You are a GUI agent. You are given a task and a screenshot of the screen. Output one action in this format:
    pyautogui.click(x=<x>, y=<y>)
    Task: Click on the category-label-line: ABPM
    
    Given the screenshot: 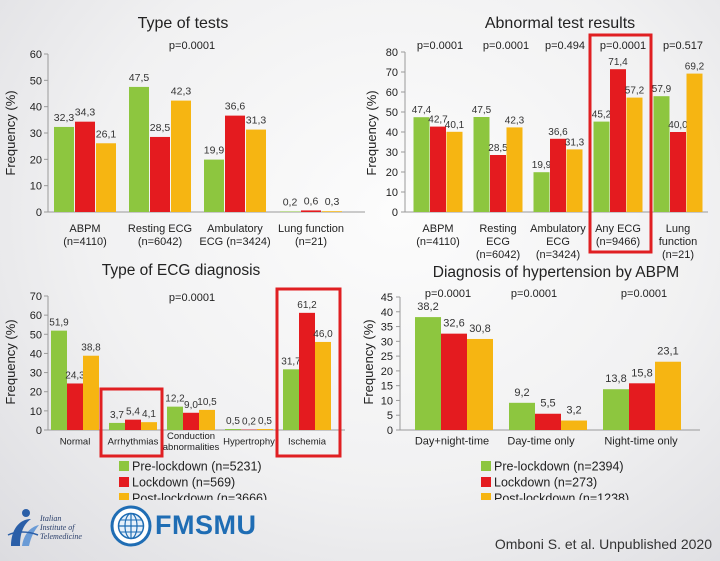 What is the action you would take?
    pyautogui.click(x=437, y=229)
    